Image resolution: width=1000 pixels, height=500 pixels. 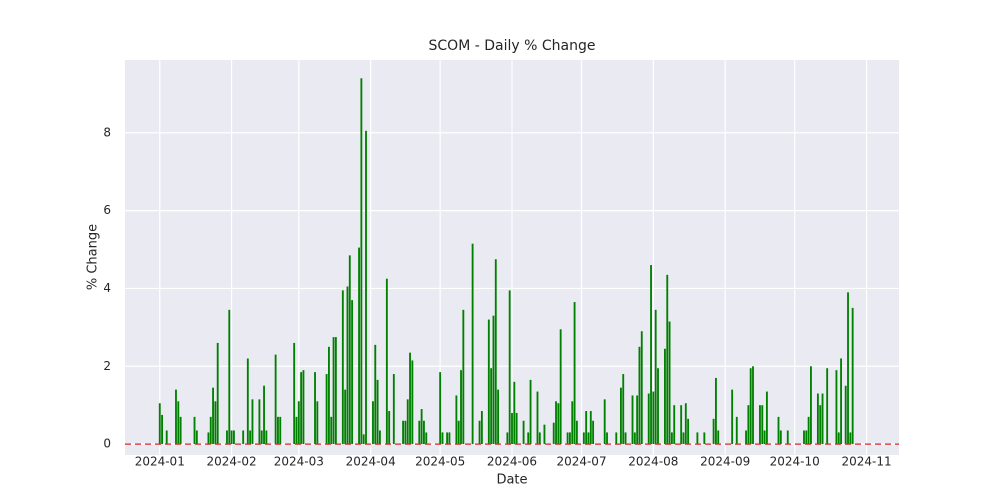 I want to click on x-tick-label: 2024-02, so click(x=232, y=462).